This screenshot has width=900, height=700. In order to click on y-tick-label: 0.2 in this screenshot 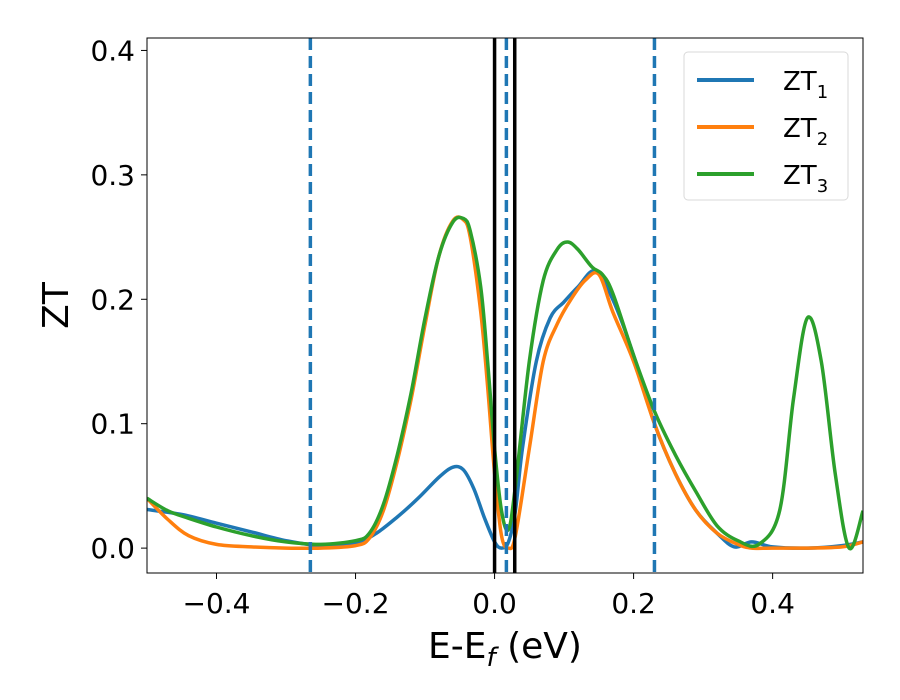, I will do `click(112, 299)`.